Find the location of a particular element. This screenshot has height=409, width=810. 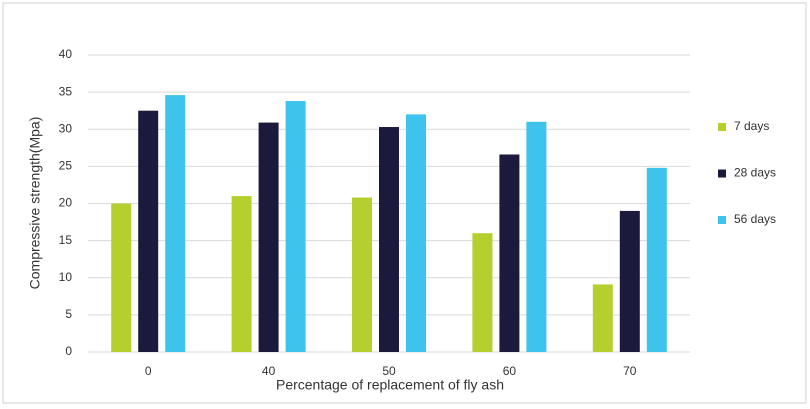

y-tick-label: 40 is located at coordinates (66, 54).